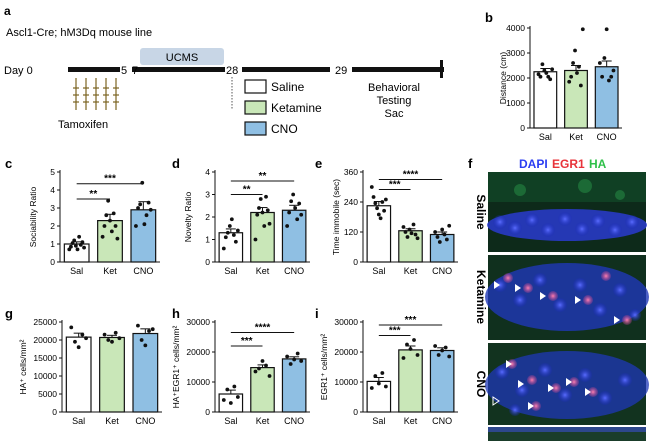  Describe the element at coordinates (394, 88) in the screenshot. I see `behavior-line-1: Behavioral` at that location.